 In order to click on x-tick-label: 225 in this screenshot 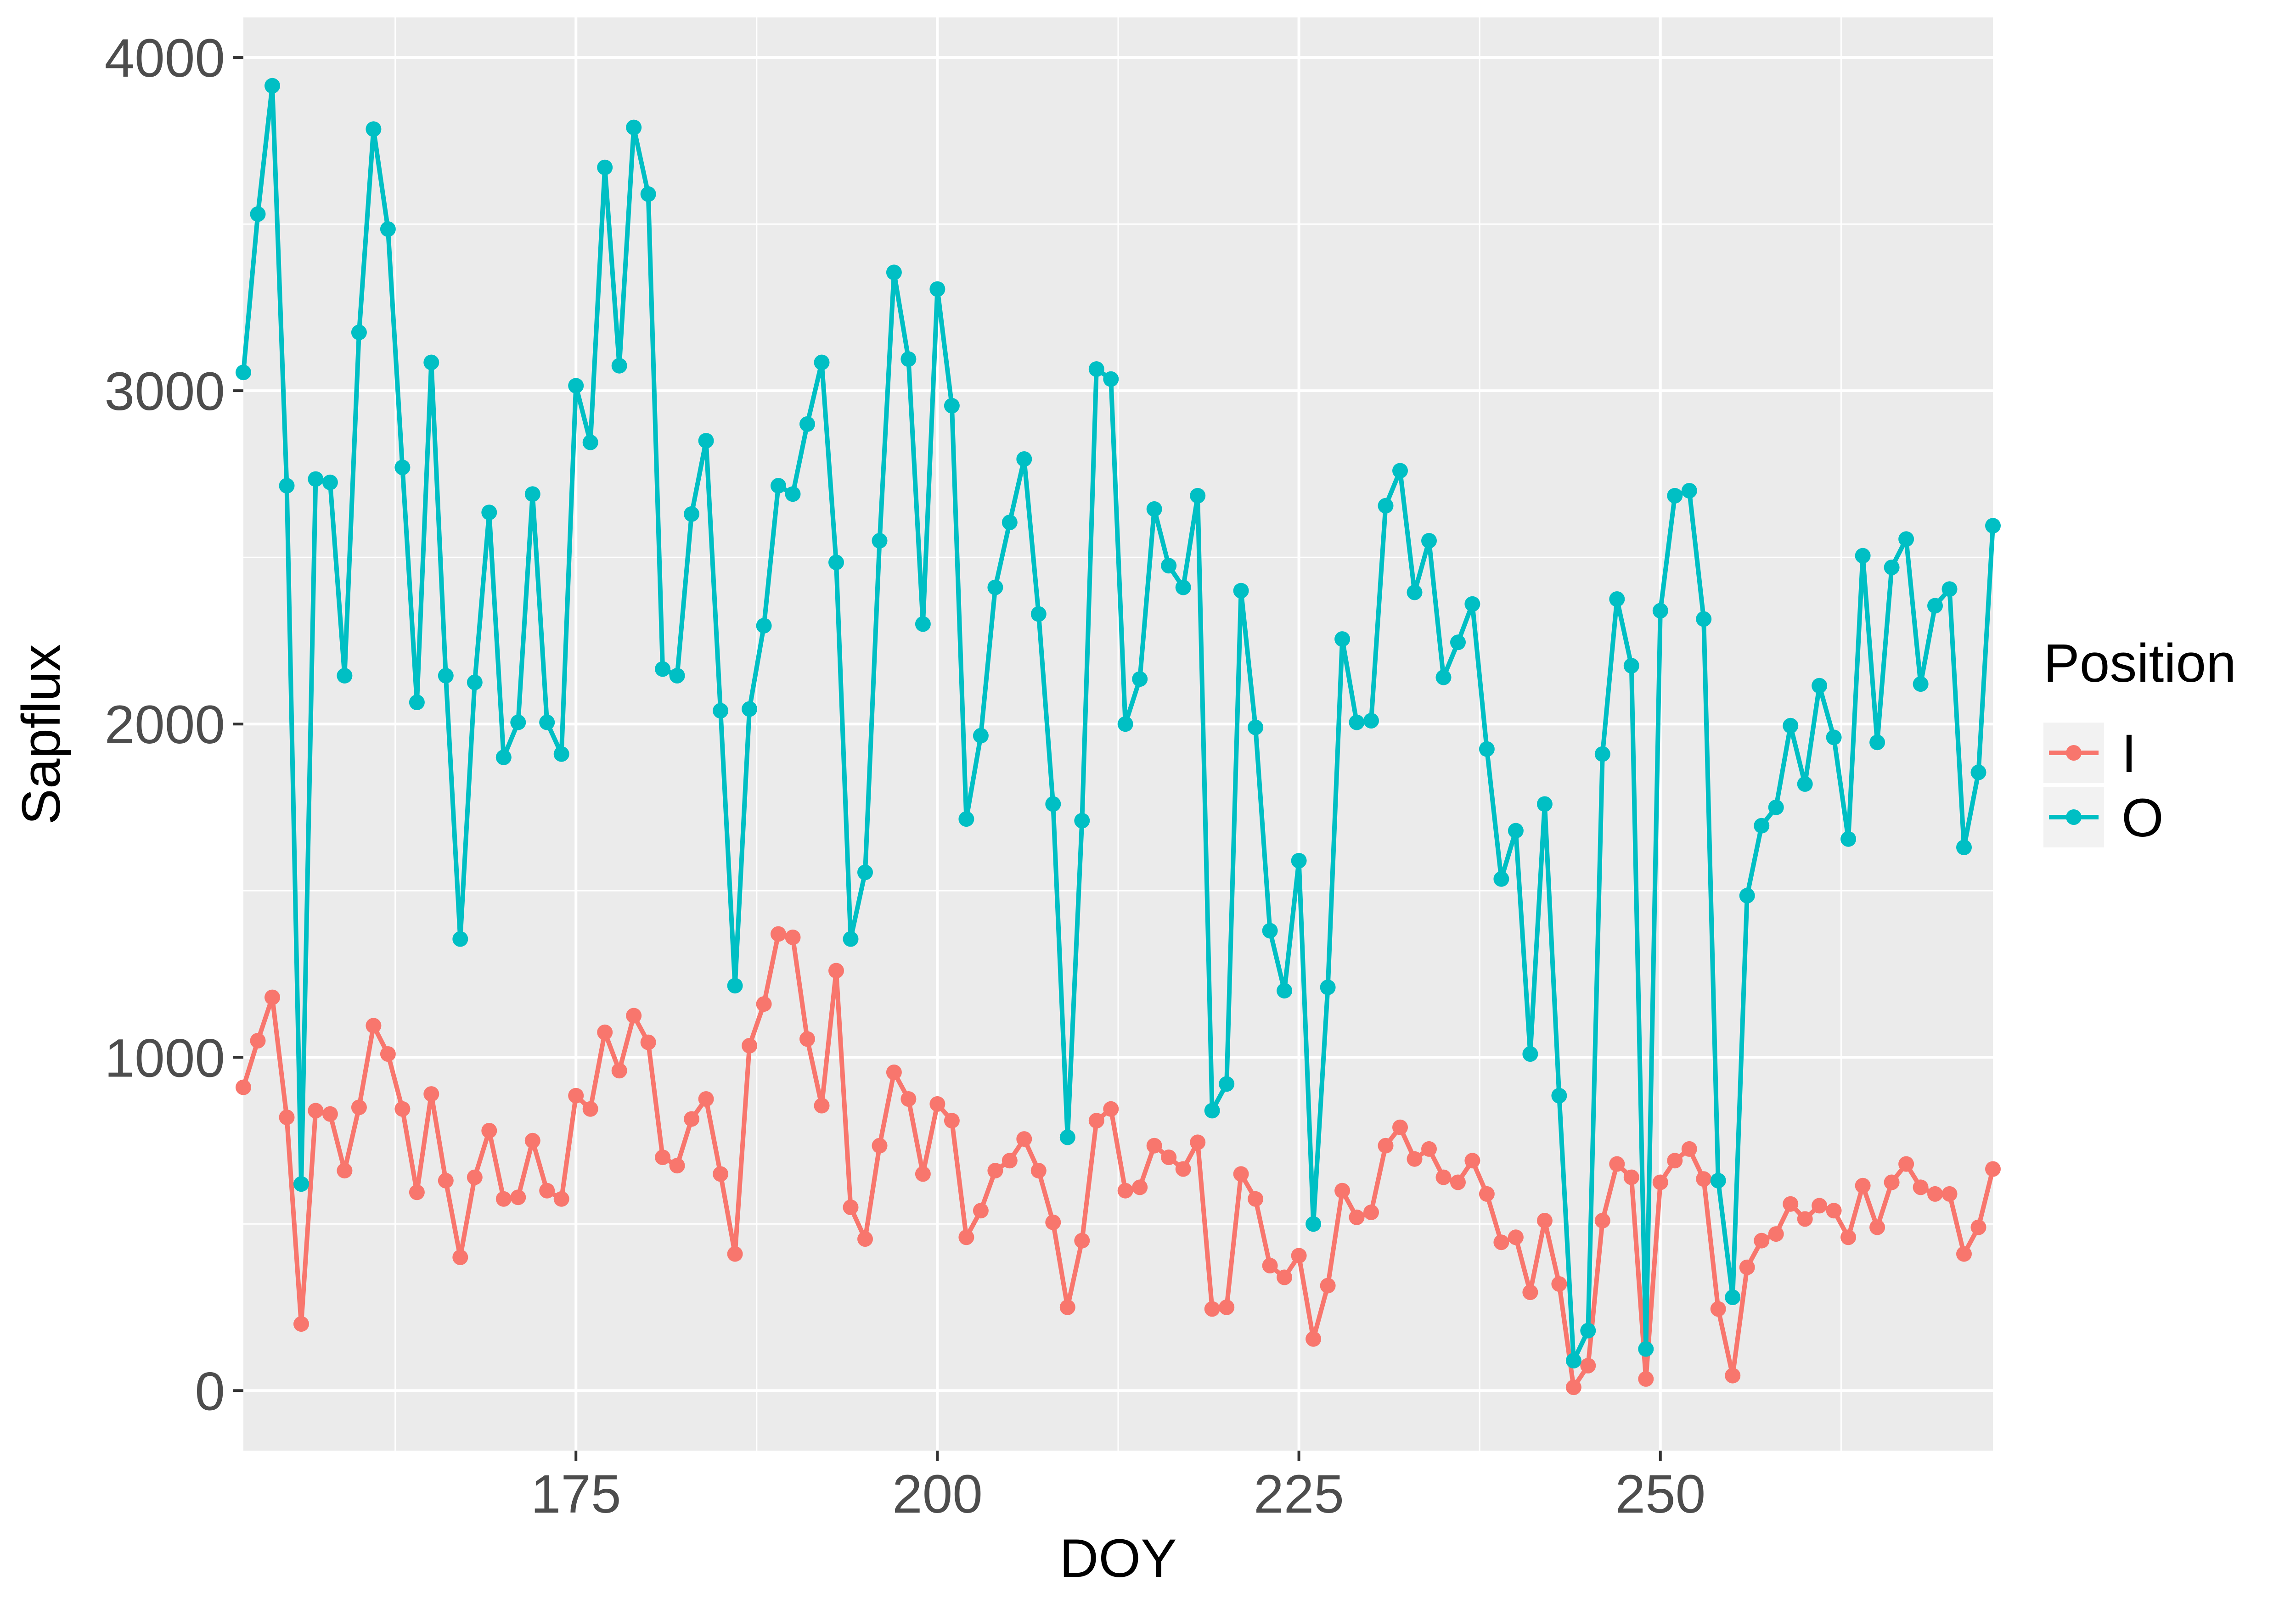, I will do `click(1299, 1494)`.